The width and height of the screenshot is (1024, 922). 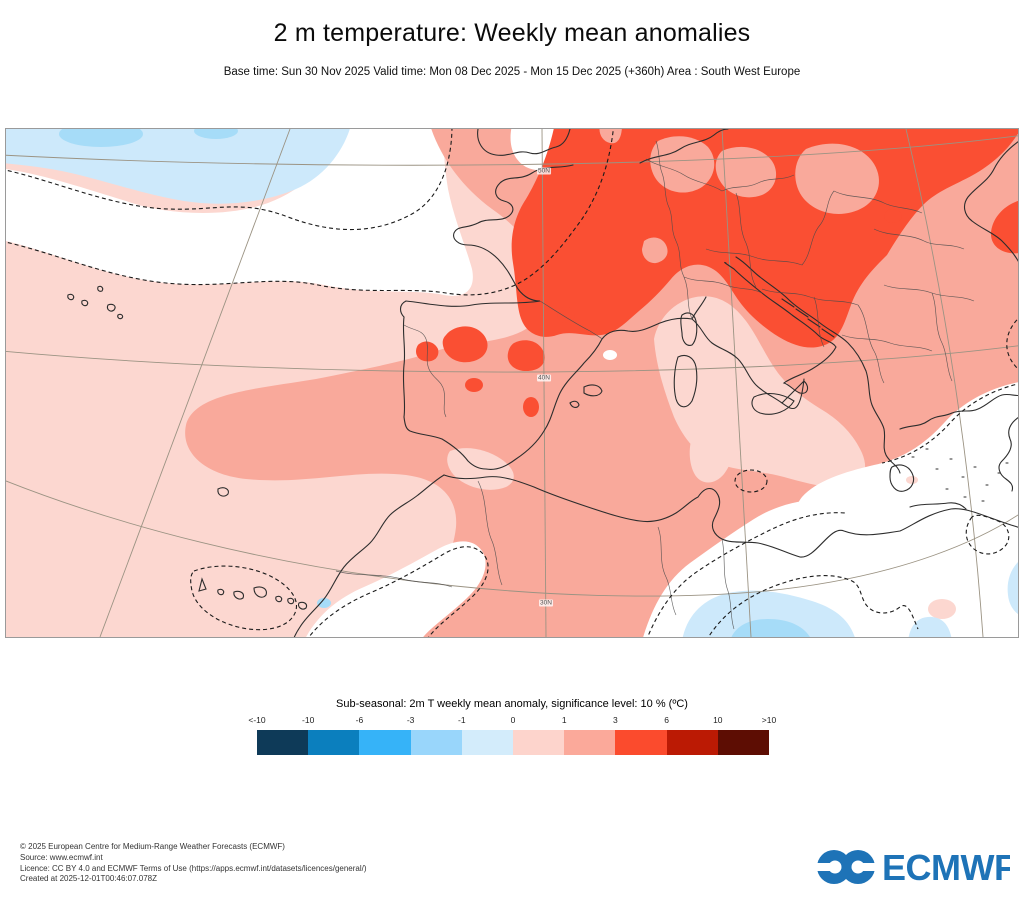 I want to click on meridian-left, so click(x=195, y=383).